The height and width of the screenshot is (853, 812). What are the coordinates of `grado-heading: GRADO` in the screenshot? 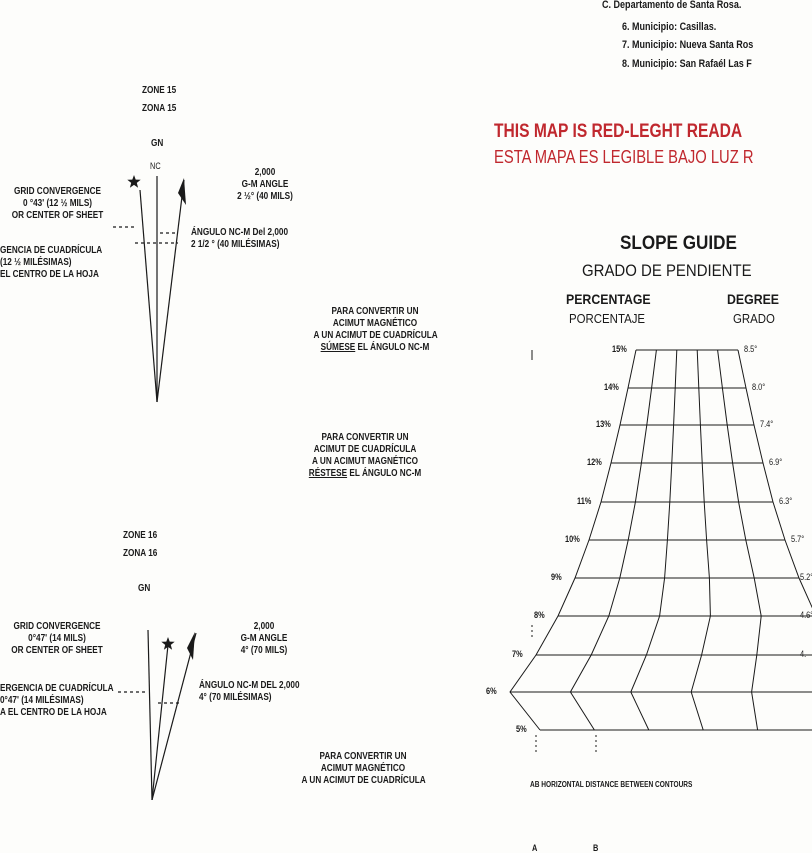 It's located at (754, 318).